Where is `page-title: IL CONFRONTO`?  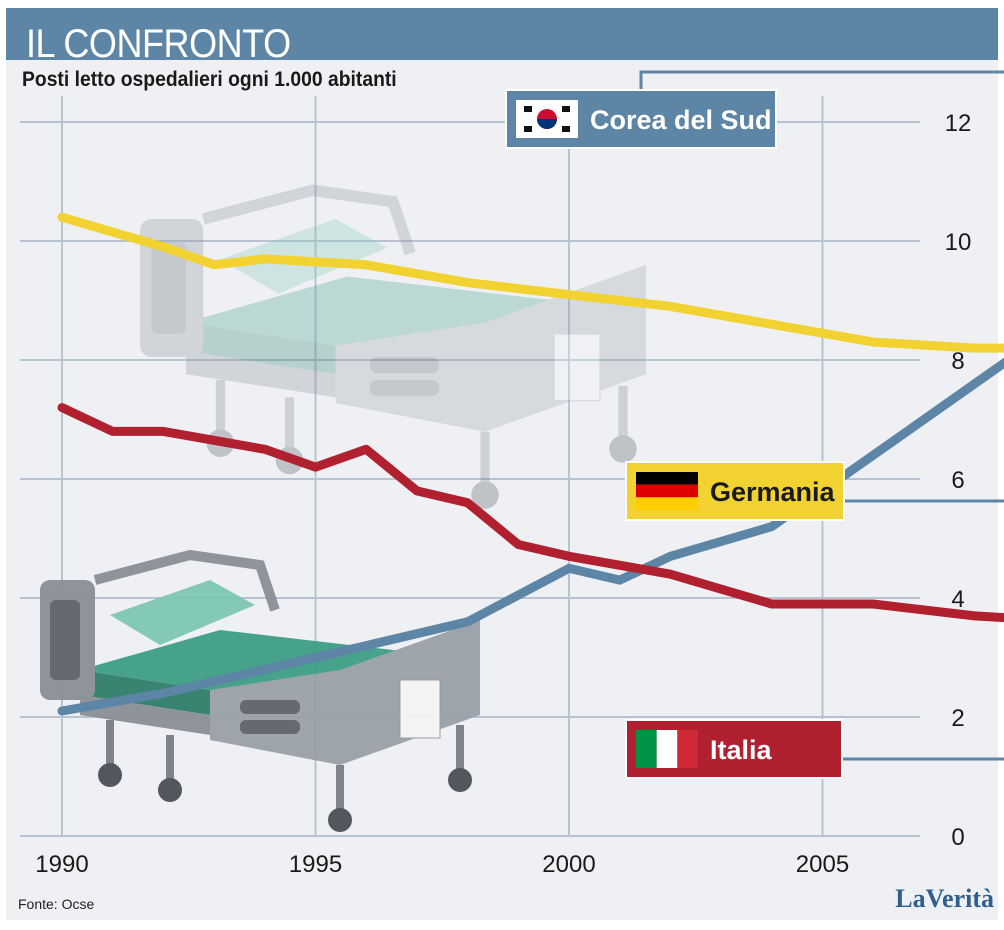 page-title: IL CONFRONTO is located at coordinates (158, 44).